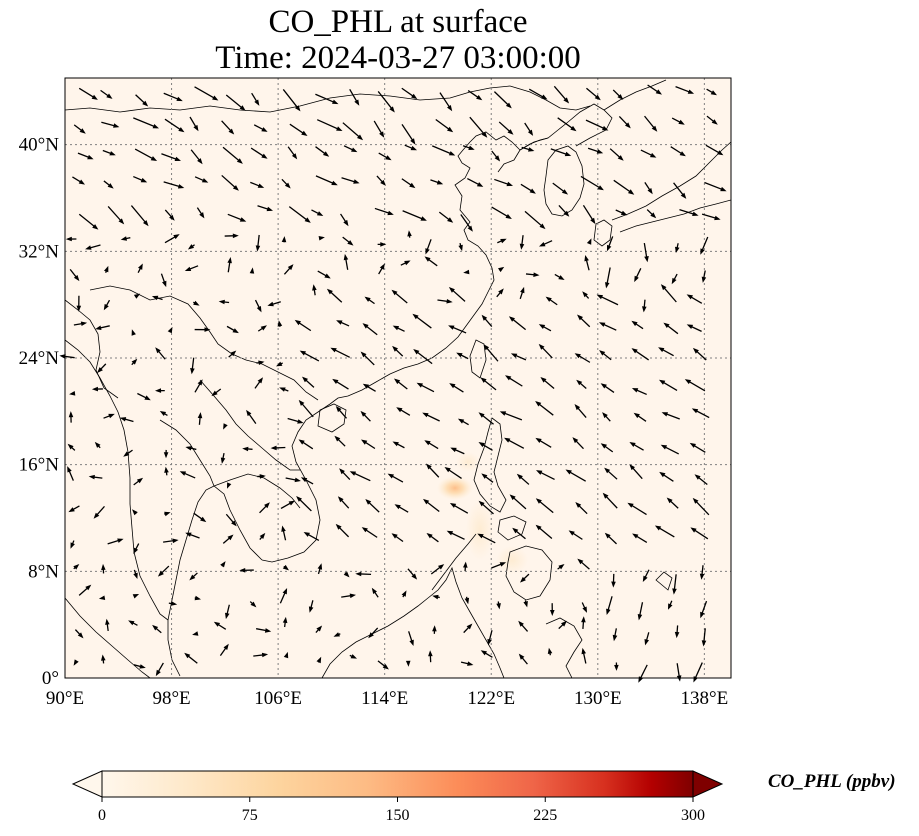 The width and height of the screenshot is (919, 836). What do you see at coordinates (206, 93) in the screenshot?
I see `wind-arrow-shaft` at bounding box center [206, 93].